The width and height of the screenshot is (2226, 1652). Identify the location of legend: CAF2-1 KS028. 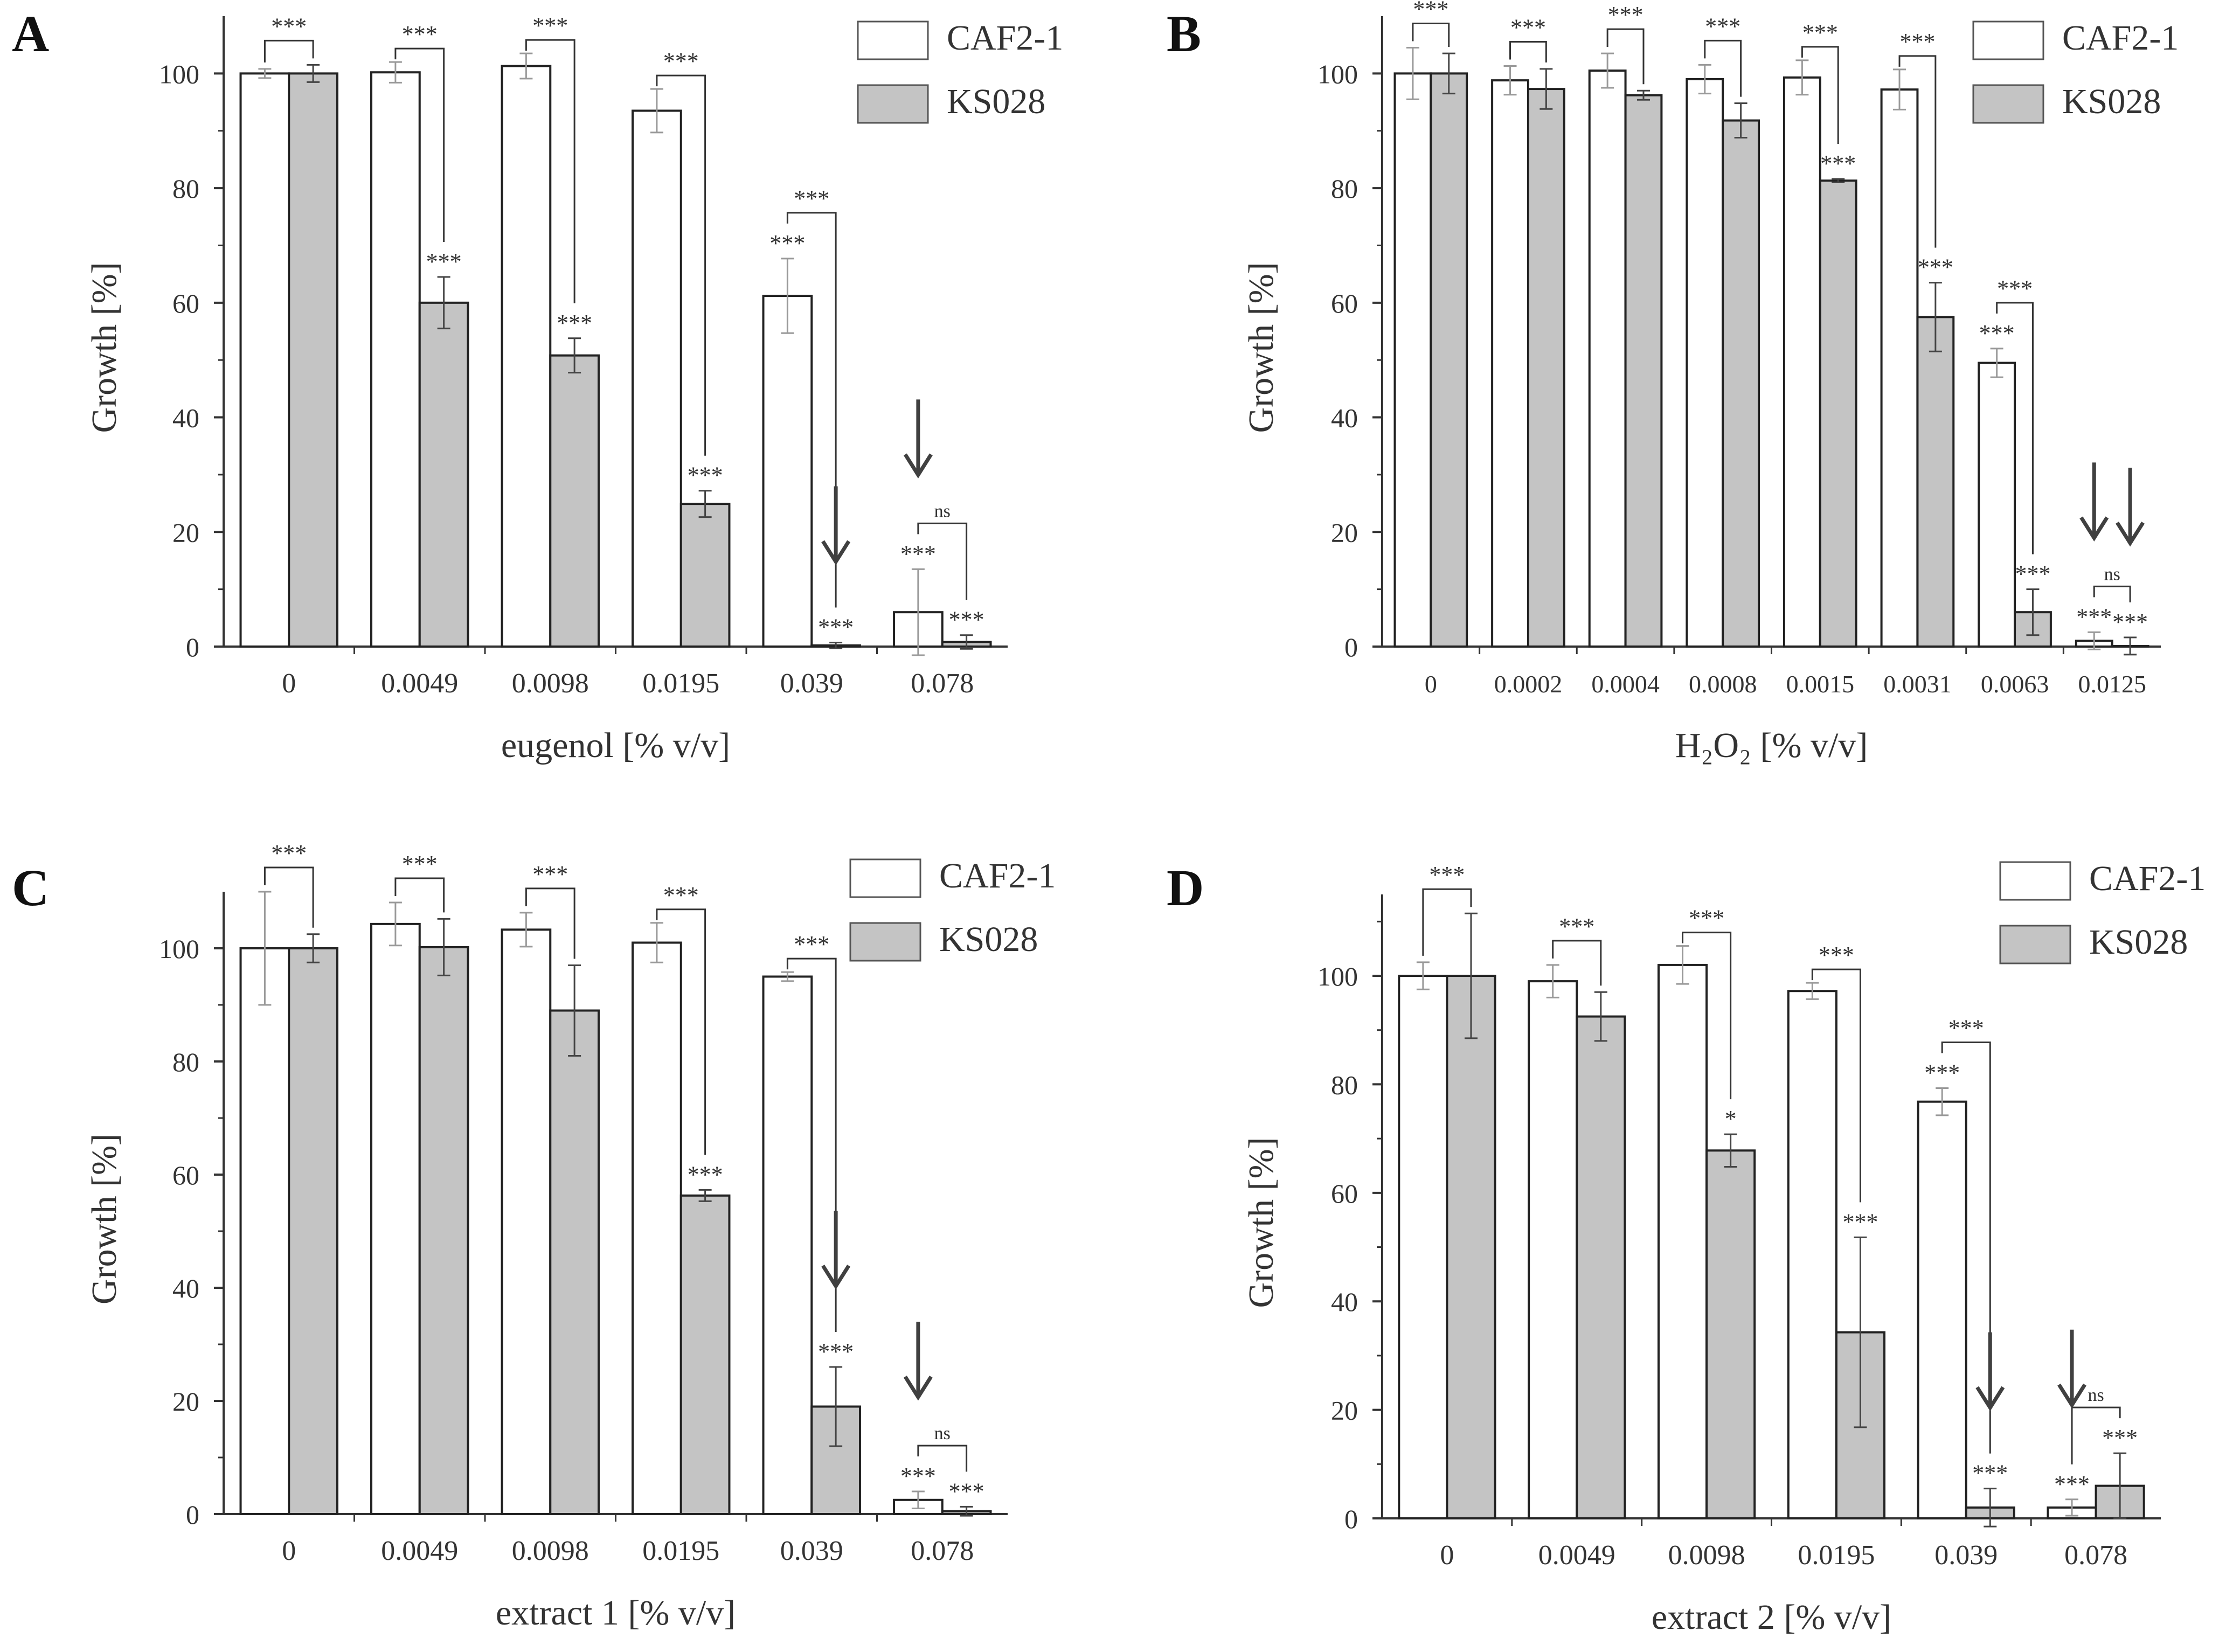
(953, 909).